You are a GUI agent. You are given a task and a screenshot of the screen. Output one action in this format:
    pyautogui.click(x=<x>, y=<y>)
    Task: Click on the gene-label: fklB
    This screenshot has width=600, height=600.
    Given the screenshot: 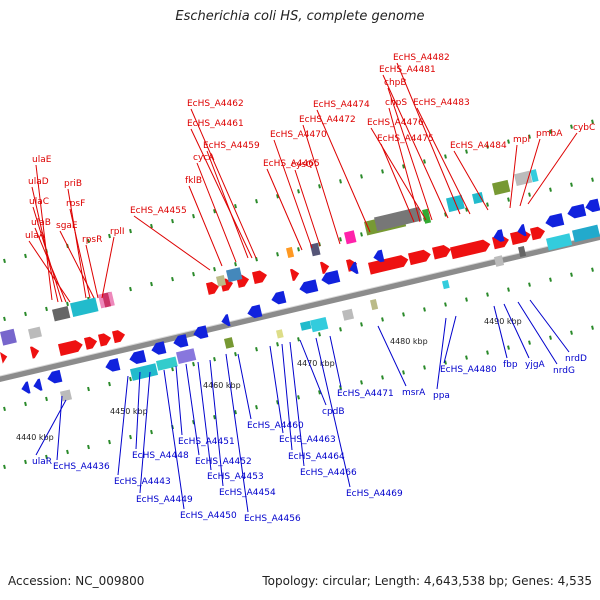 What is the action you would take?
    pyautogui.click(x=193, y=181)
    